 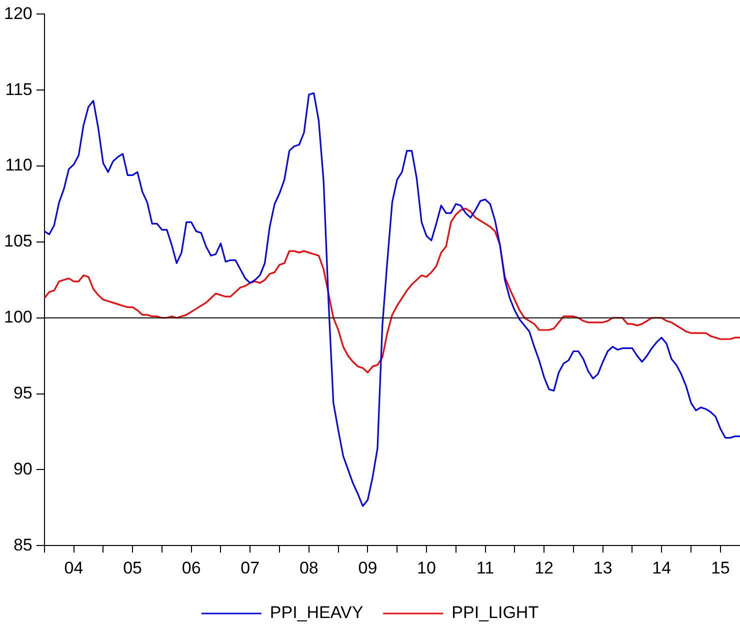 What do you see at coordinates (18, 165) in the screenshot?
I see `y-tick-label: 110` at bounding box center [18, 165].